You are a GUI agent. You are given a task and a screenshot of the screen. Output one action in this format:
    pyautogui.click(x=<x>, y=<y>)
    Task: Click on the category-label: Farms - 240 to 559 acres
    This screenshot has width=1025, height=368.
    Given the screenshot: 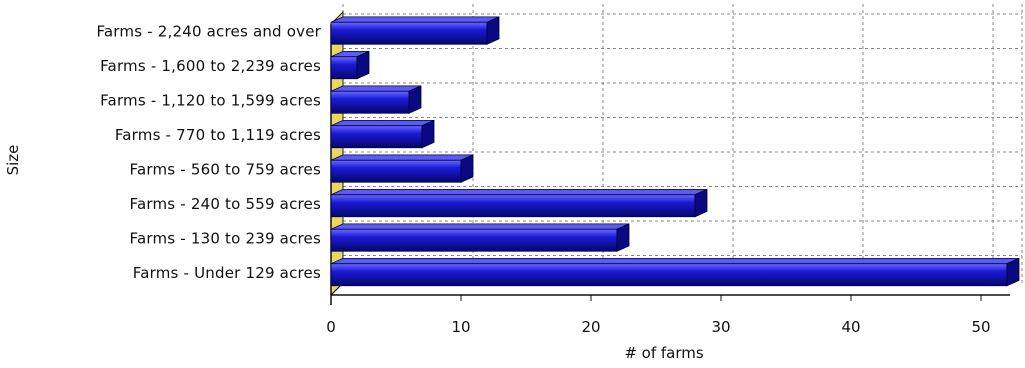 What is the action you would take?
    pyautogui.click(x=225, y=204)
    